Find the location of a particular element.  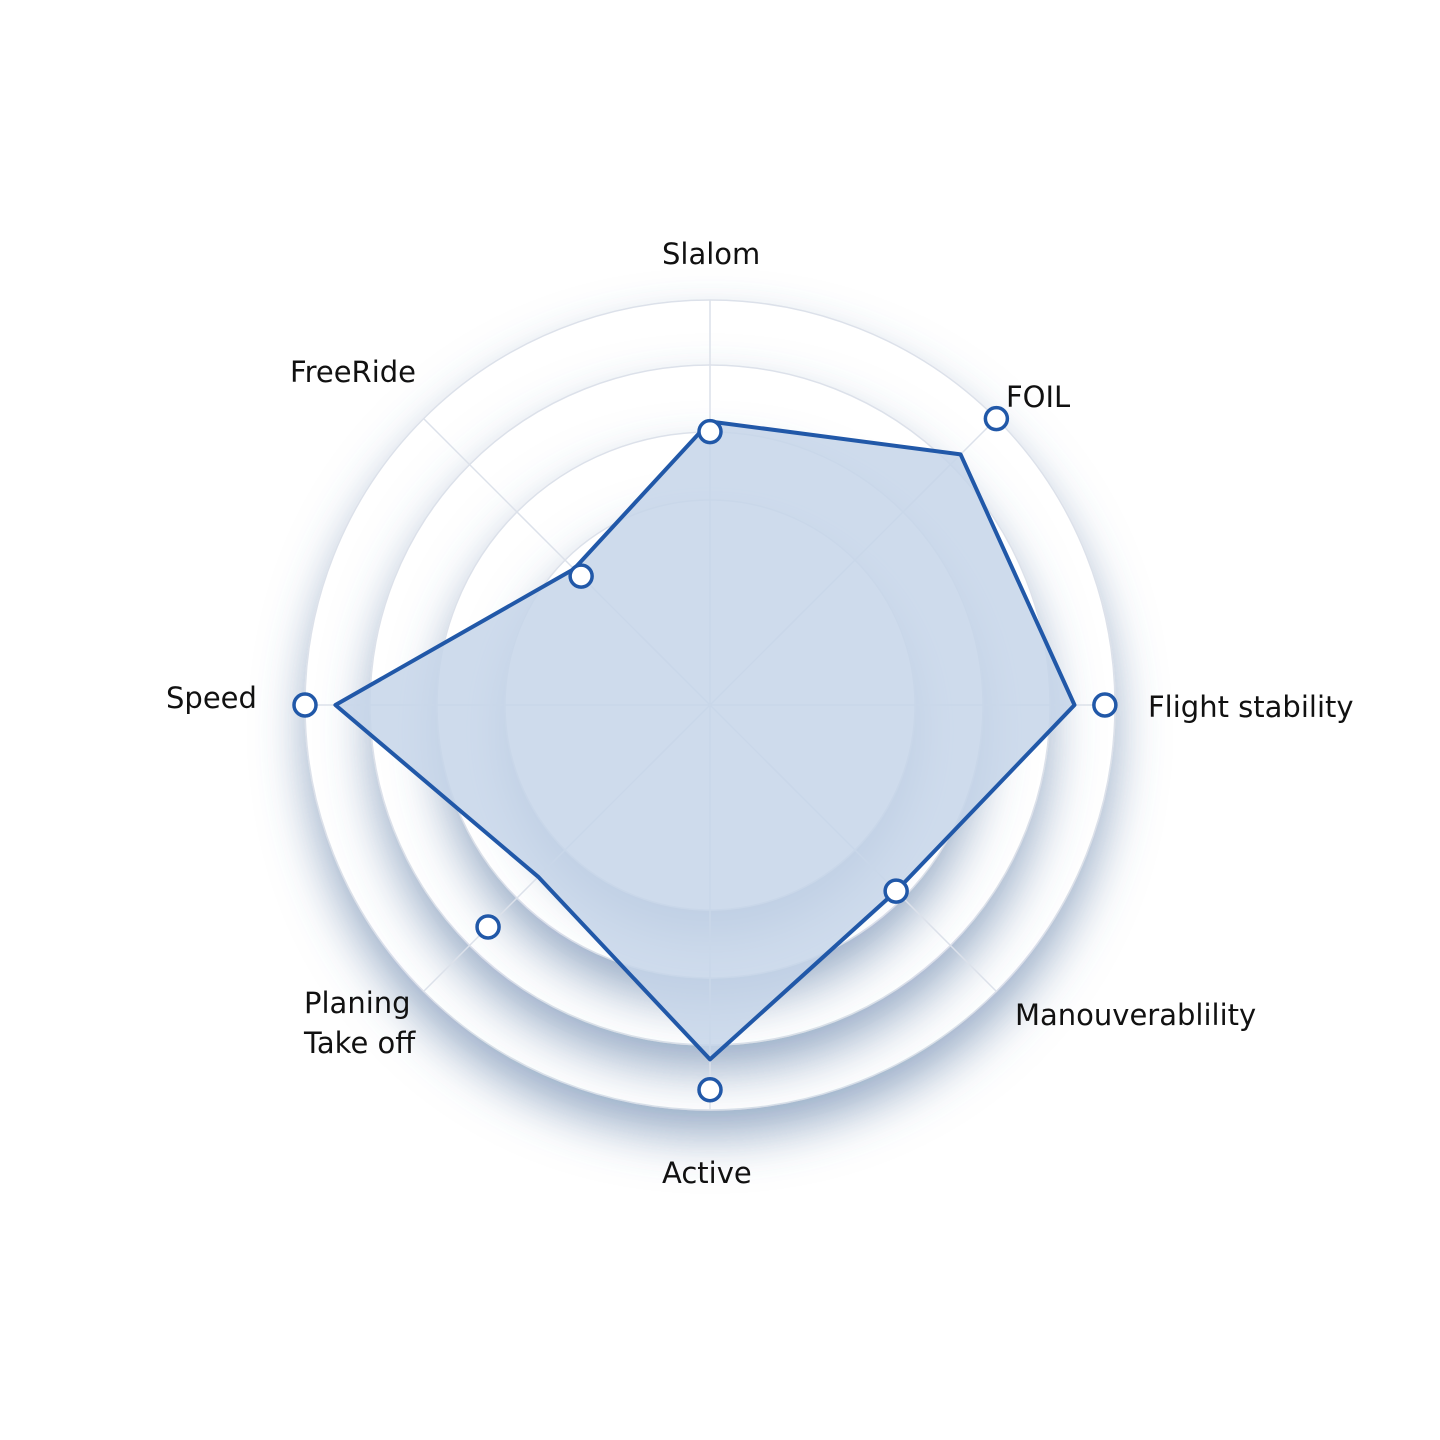

axis-label-foil: FOIL is located at coordinates (1038, 397).